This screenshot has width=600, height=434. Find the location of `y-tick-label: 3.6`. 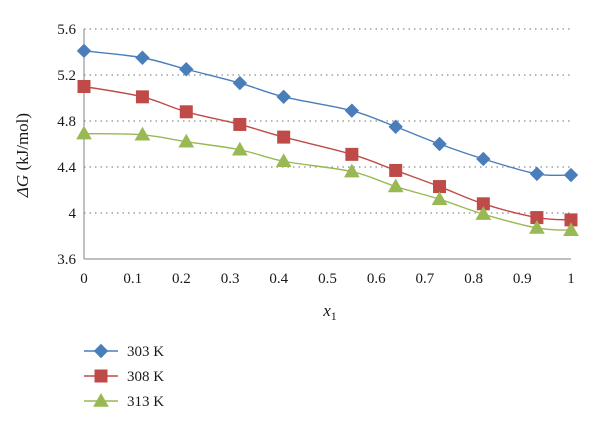

y-tick-label: 3.6 is located at coordinates (66, 260).